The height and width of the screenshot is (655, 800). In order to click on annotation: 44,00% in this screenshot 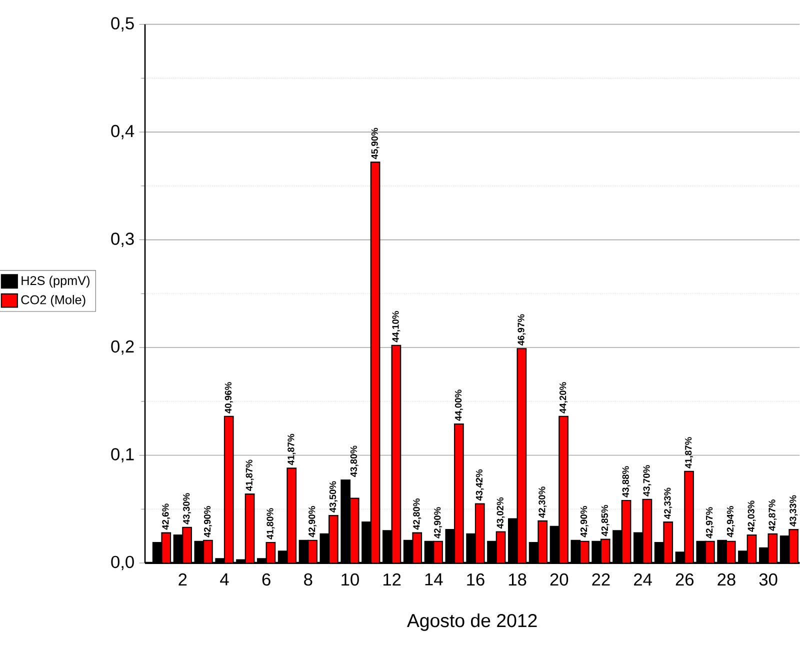, I will do `click(458, 405)`.